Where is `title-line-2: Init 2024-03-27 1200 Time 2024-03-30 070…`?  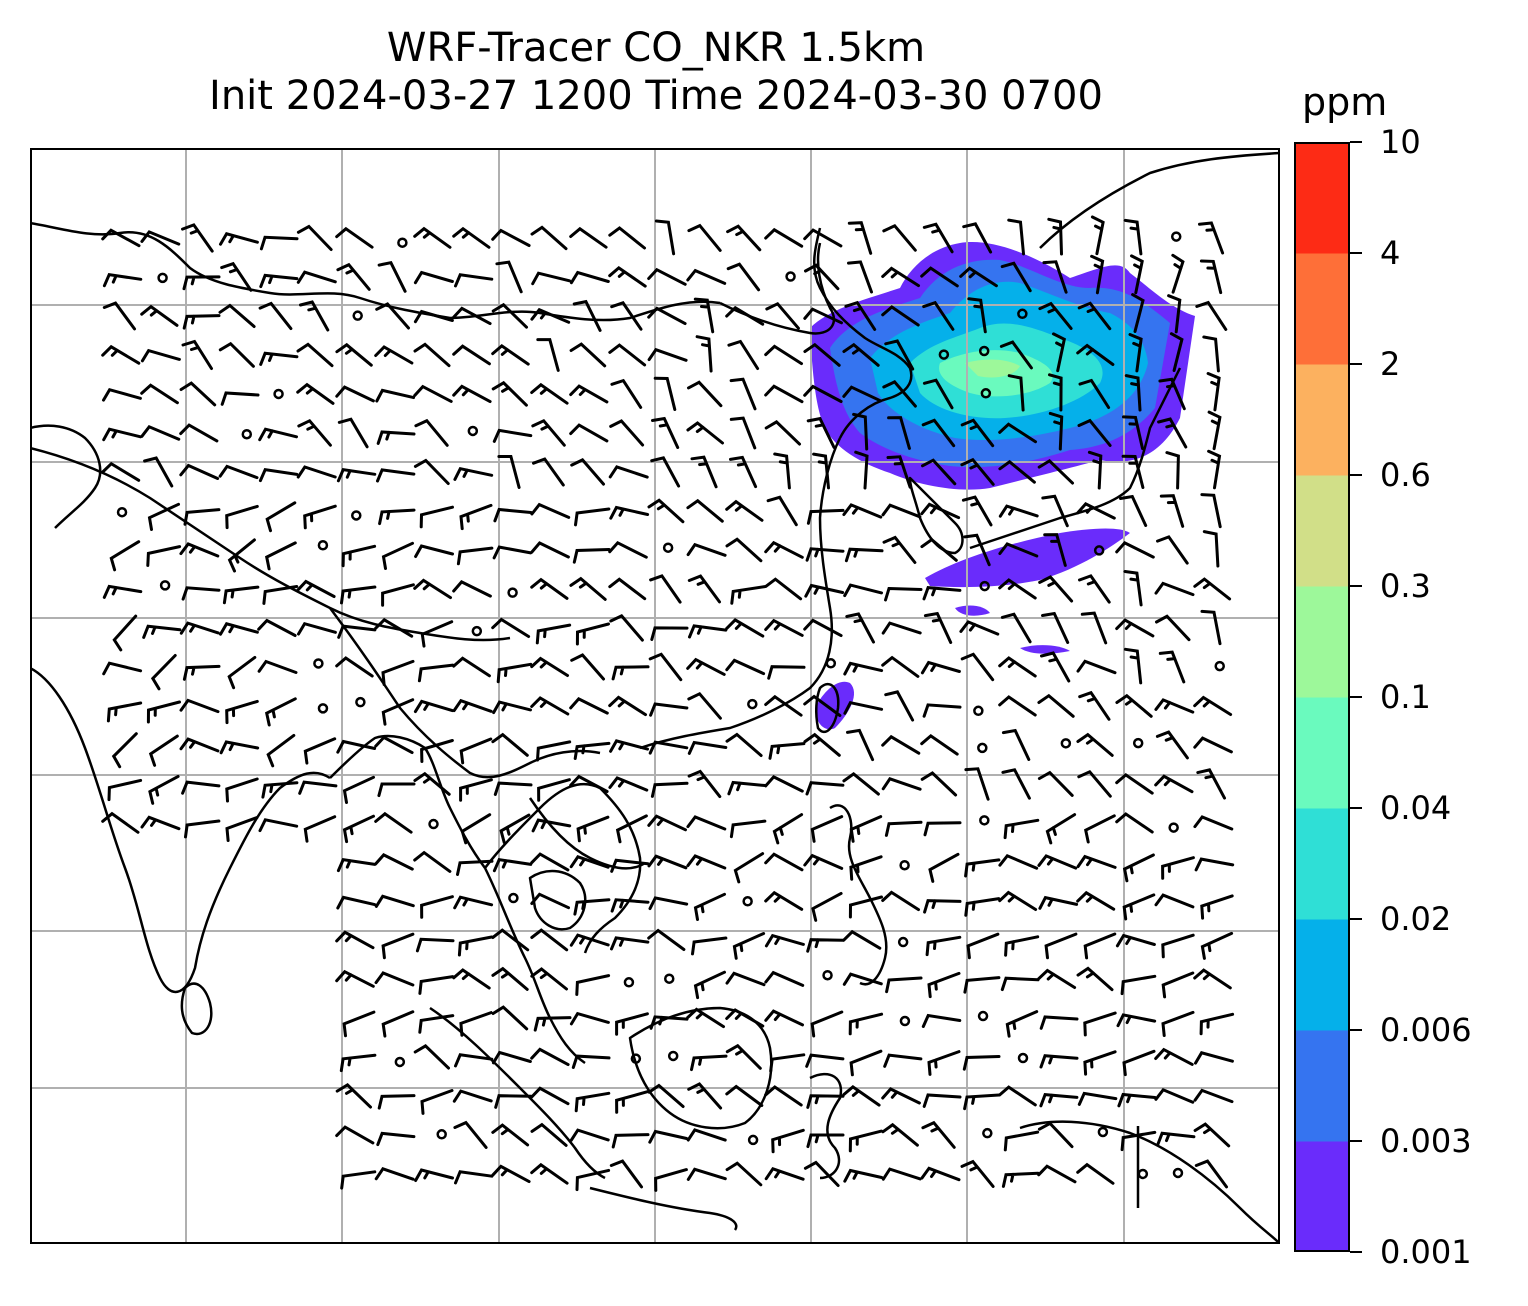 title-line-2: Init 2024-03-27 1200 Time 2024-03-30 070… is located at coordinates (656, 96).